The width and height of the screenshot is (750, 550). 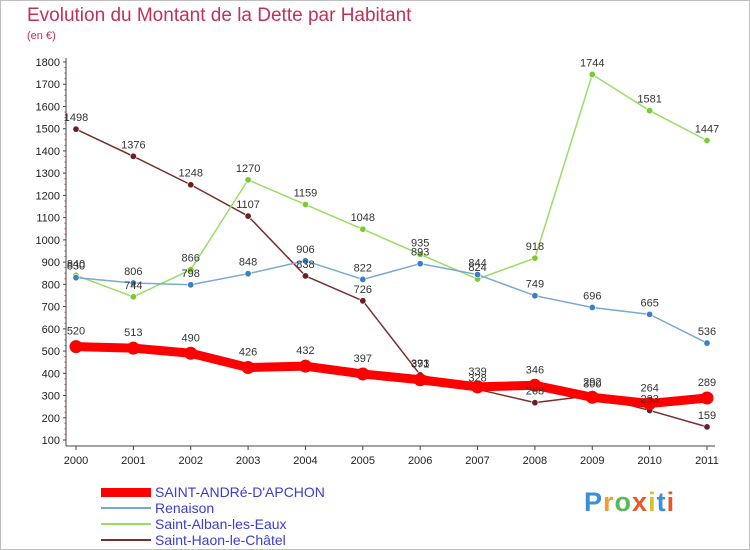 I want to click on x-tick-label: 2008, so click(x=535, y=461).